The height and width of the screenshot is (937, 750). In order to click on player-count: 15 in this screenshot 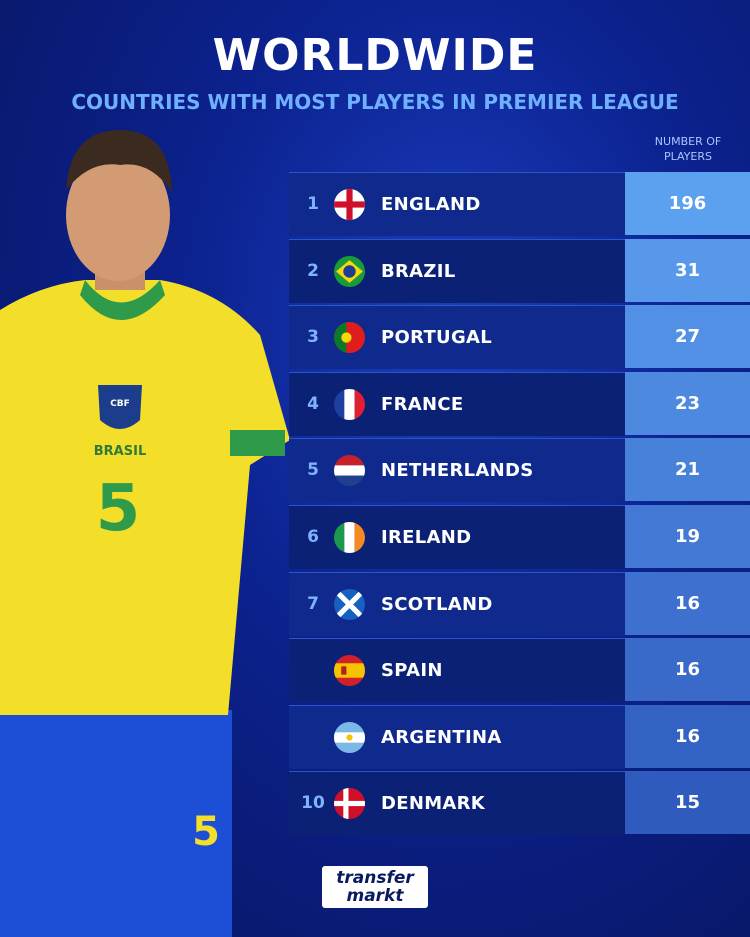, I will do `click(687, 803)`.